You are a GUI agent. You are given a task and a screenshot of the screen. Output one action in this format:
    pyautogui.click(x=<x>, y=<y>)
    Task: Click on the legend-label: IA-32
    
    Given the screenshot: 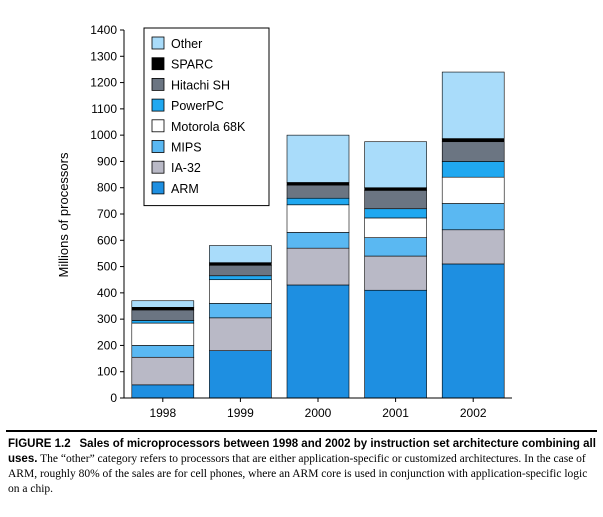 What is the action you would take?
    pyautogui.click(x=186, y=168)
    